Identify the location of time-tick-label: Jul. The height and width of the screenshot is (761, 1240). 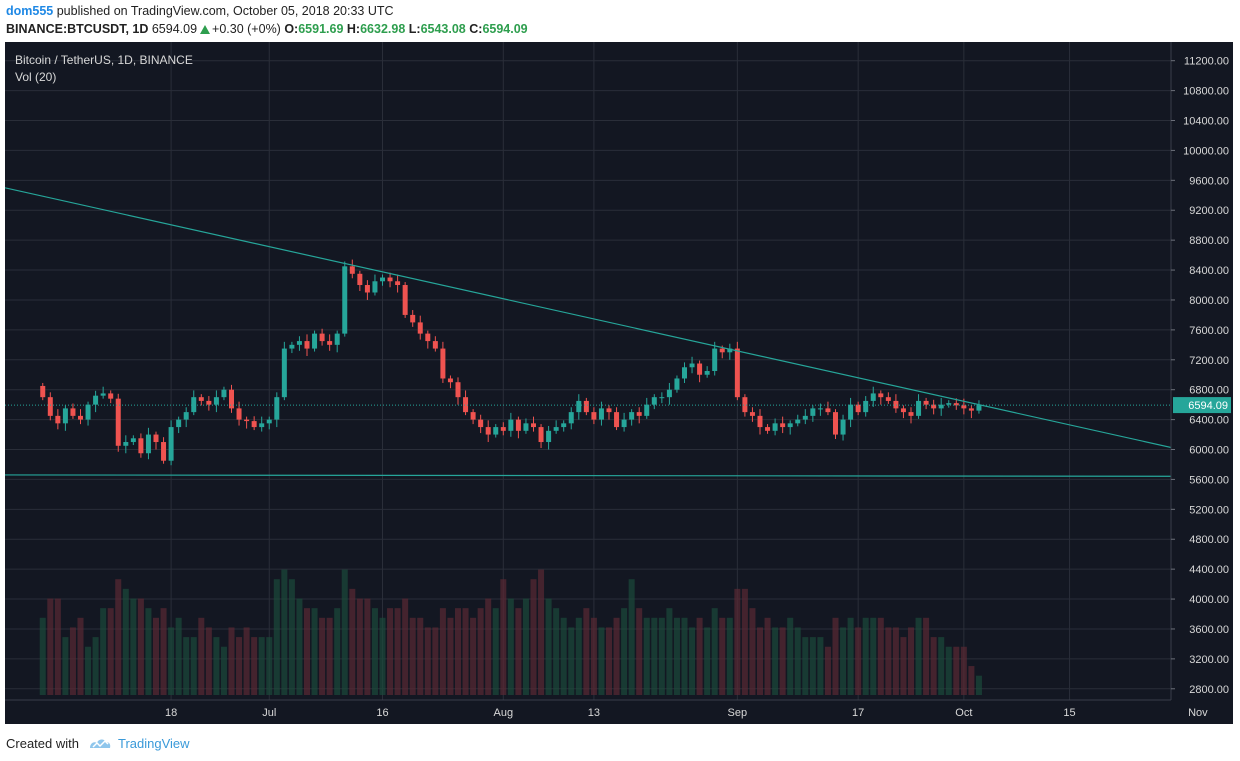
(269, 713).